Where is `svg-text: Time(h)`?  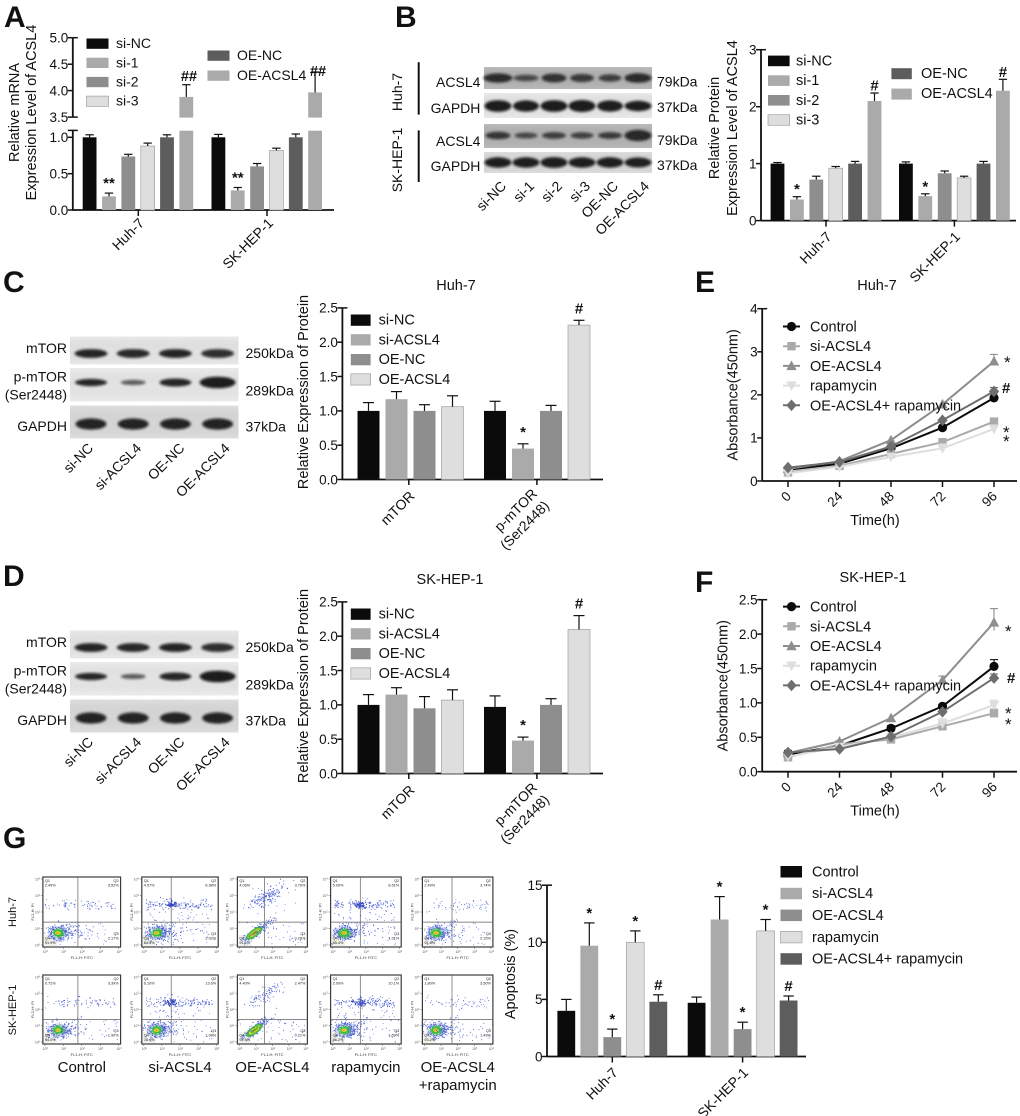
svg-text: Time(h) is located at coordinates (874, 812).